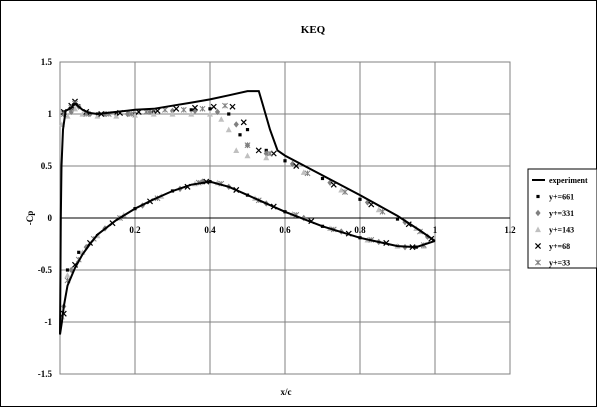  What do you see at coordinates (286, 392) in the screenshot?
I see `x-axis-title: x/c` at bounding box center [286, 392].